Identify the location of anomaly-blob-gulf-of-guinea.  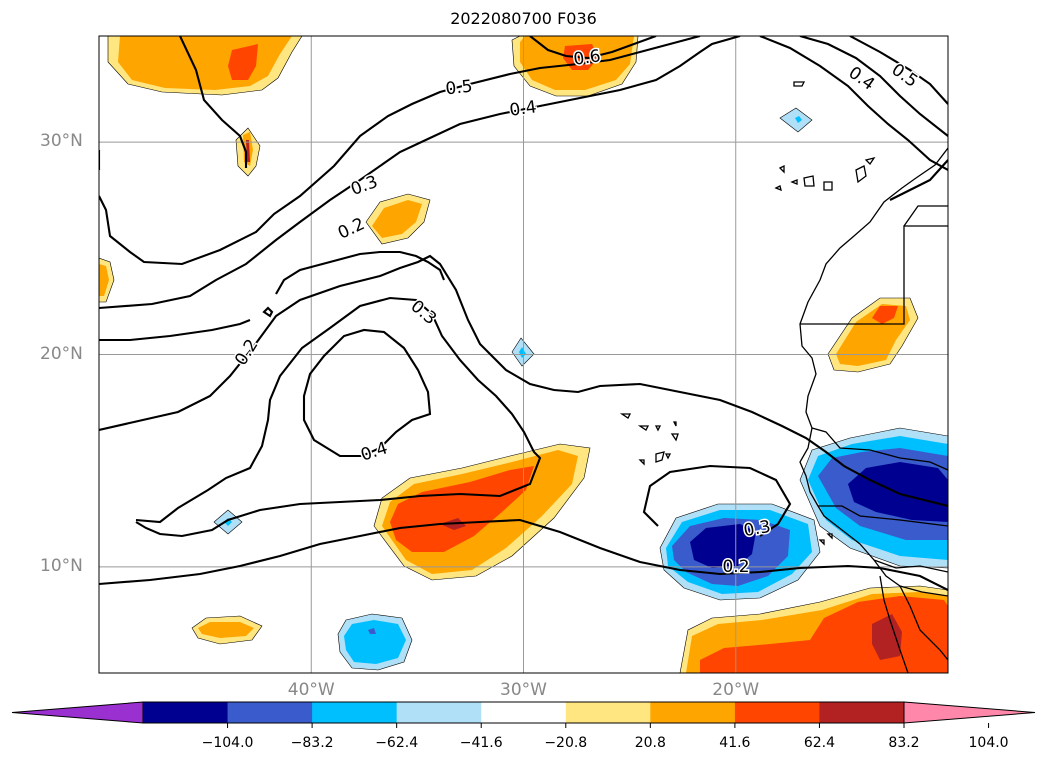
(813, 629).